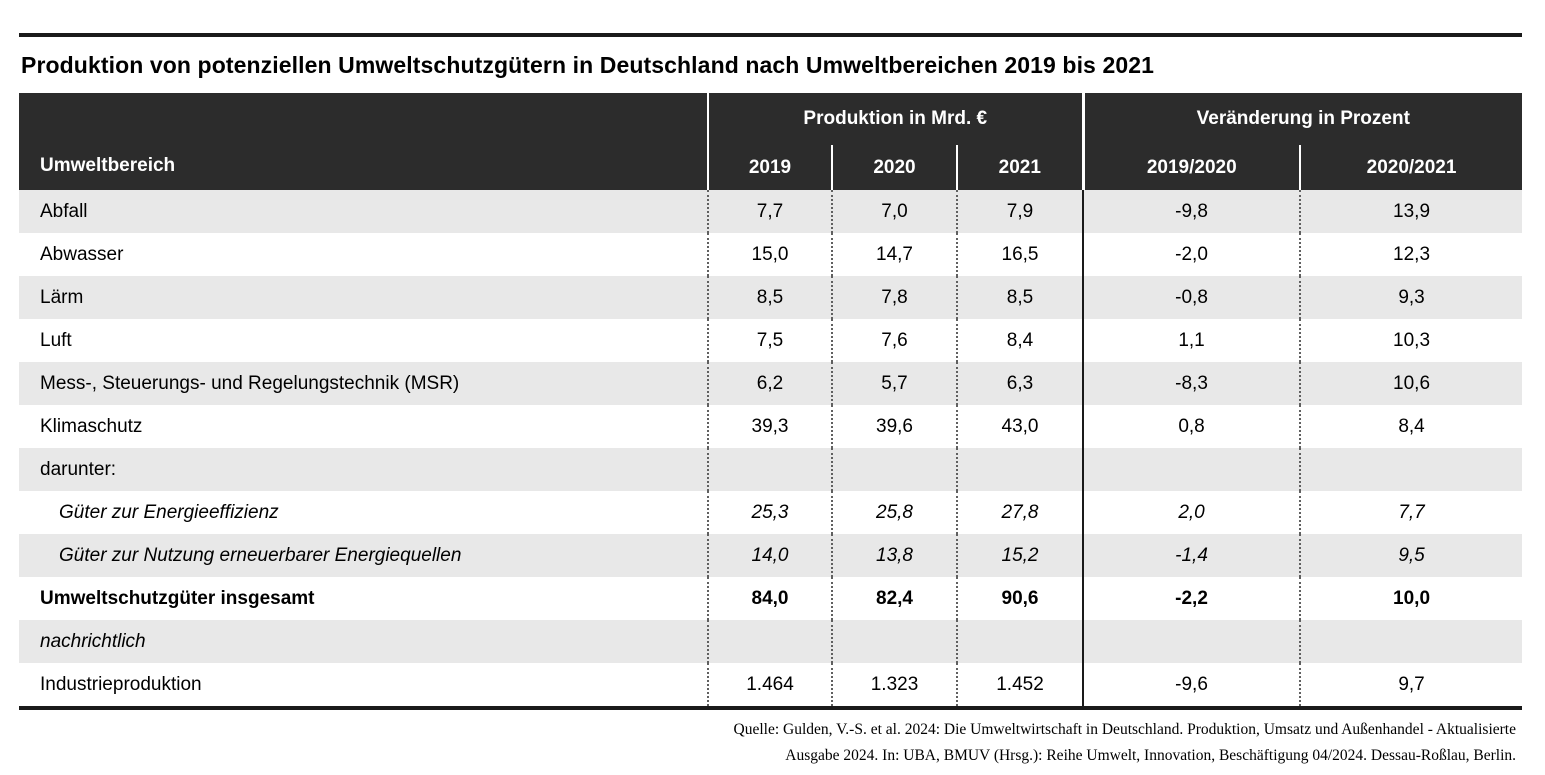  Describe the element at coordinates (894, 340) in the screenshot. I see `cell-value: 7,6` at that location.